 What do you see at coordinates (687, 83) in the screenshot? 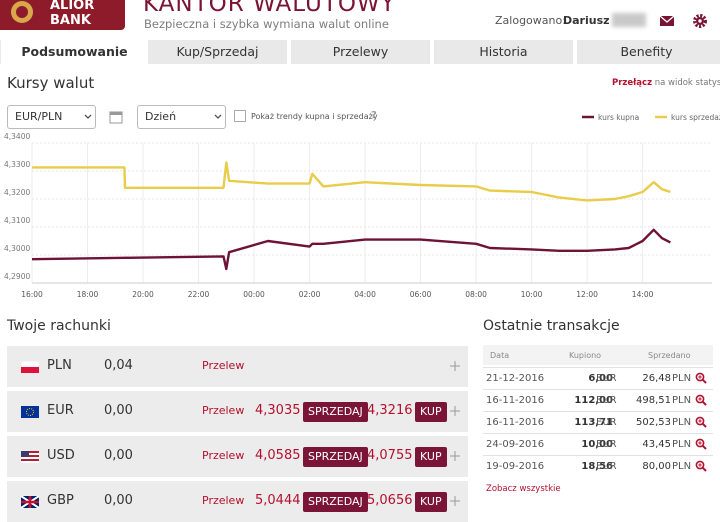
I see `switch-text: na widok statystyk` at bounding box center [687, 83].